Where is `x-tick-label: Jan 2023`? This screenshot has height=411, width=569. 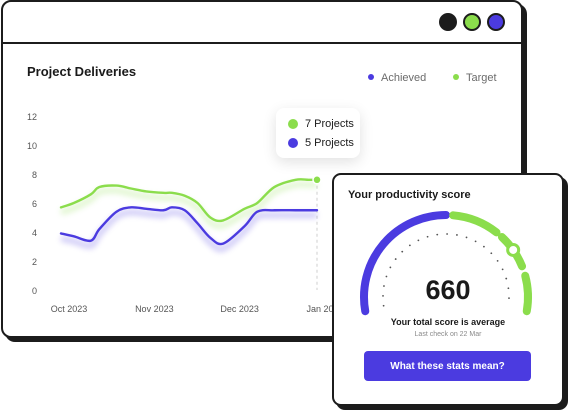
x-tick-label: Jan 2023 is located at coordinates (324, 309).